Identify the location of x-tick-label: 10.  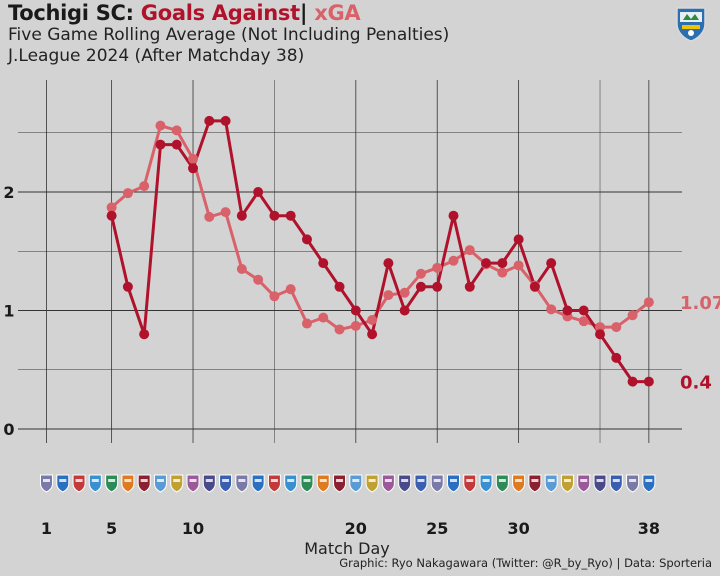
(193, 528).